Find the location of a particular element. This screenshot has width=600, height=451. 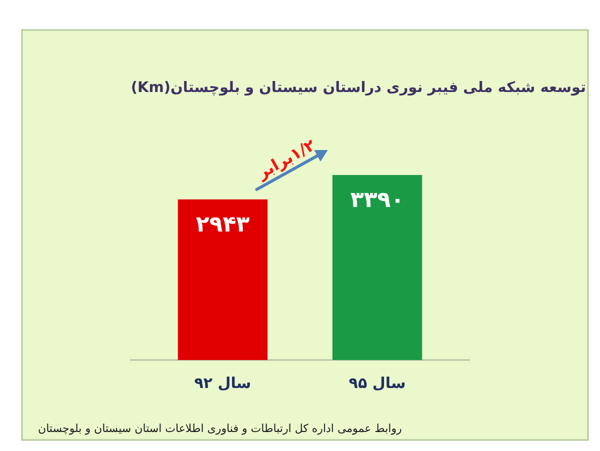

data-label: ۲۹۴۳ is located at coordinates (223, 225).